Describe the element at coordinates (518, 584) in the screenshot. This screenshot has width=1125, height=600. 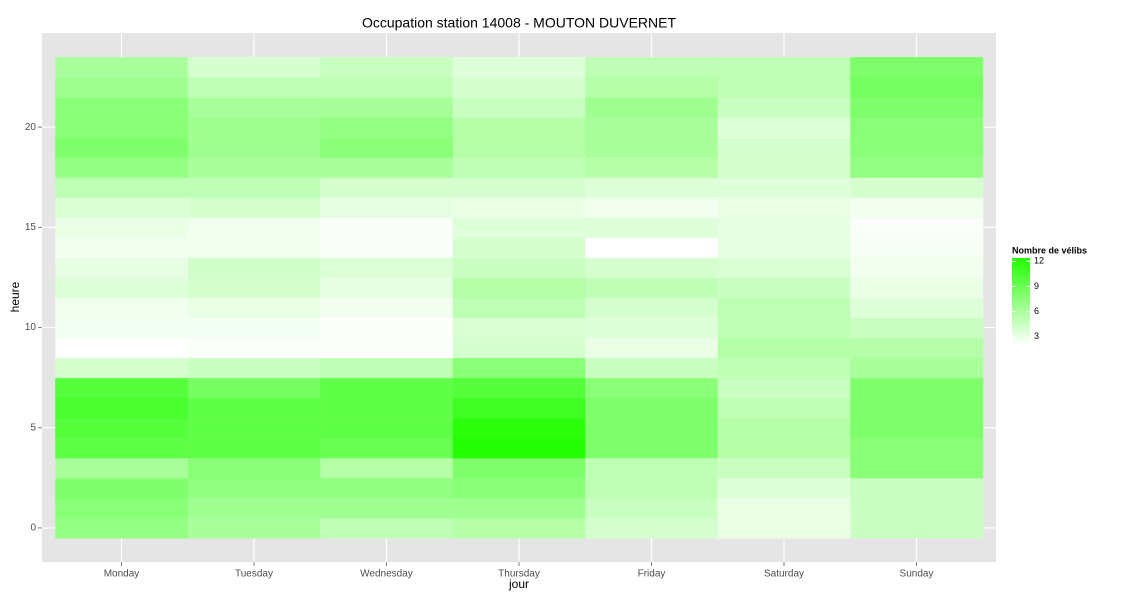
I see `x-axis-label: jour` at that location.